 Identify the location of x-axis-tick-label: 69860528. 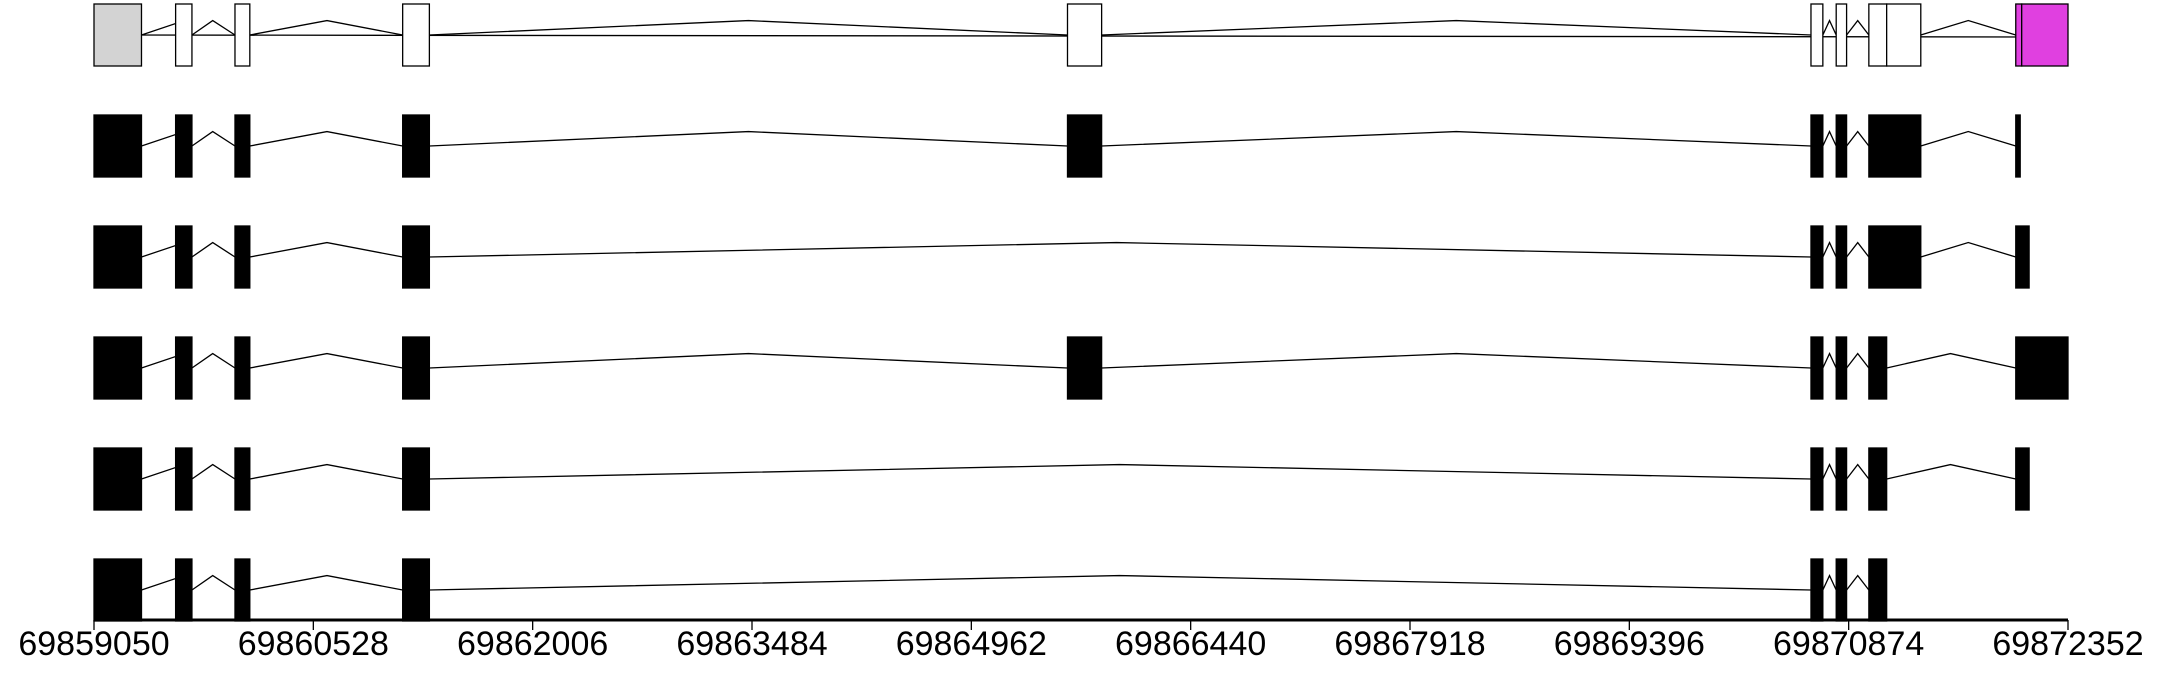
(313, 644).